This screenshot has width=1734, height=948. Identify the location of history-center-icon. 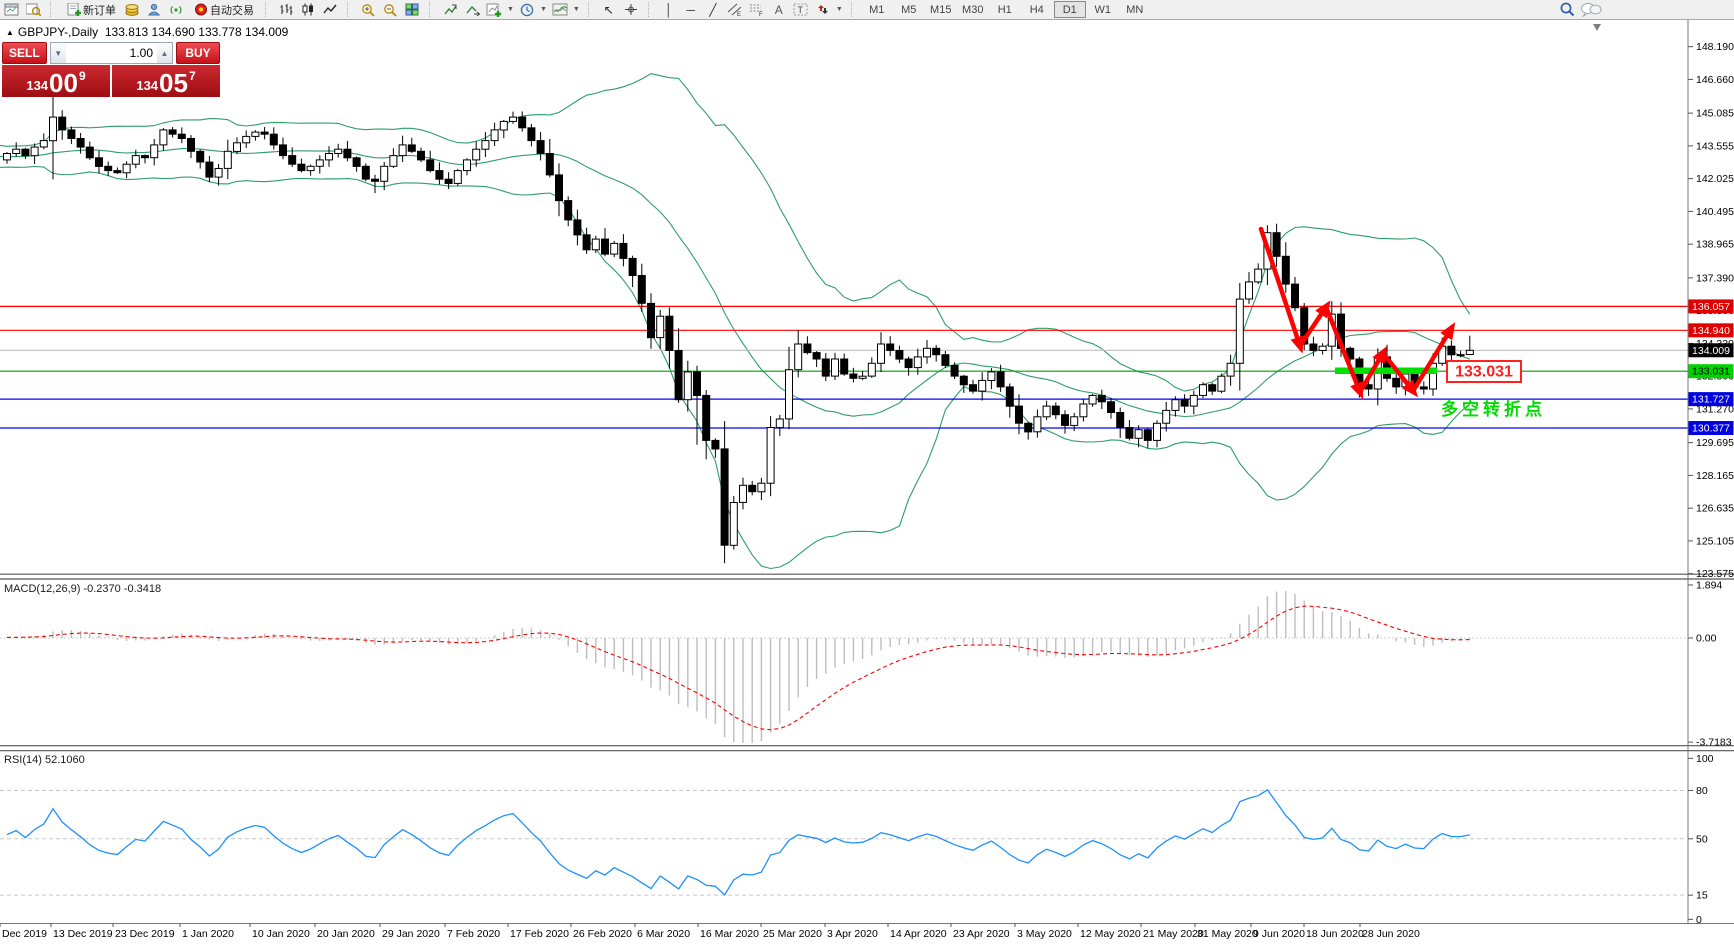
(132, 9).